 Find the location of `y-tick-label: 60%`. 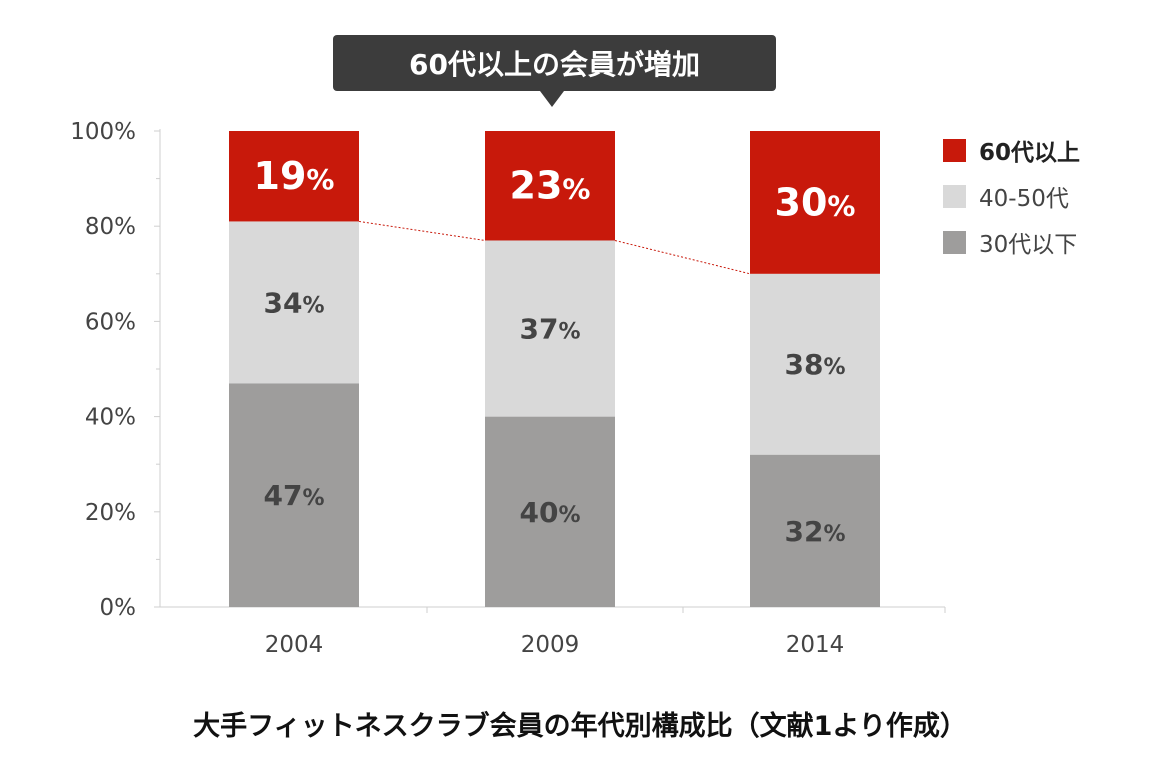

y-tick-label: 60% is located at coordinates (110, 322).